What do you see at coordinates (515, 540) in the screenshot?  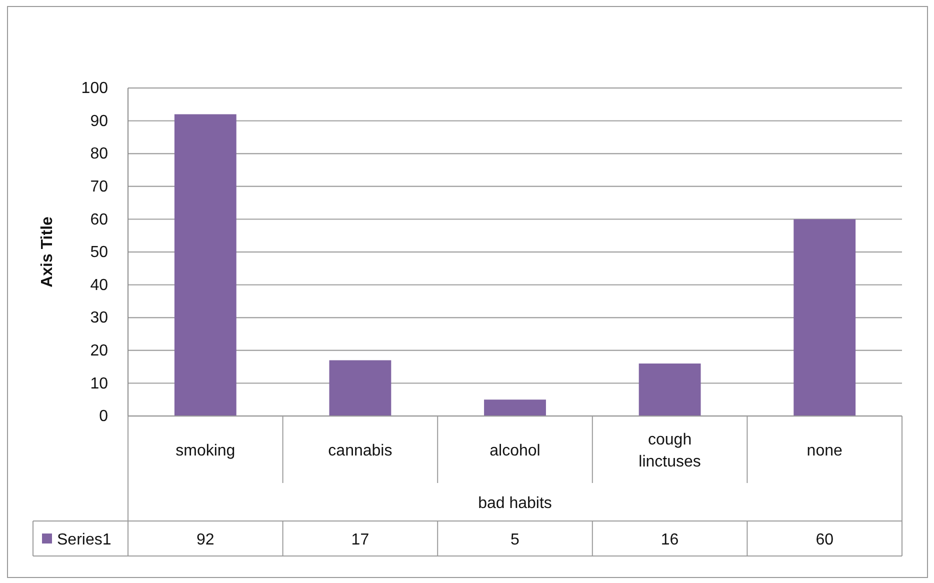 I see `data-label: 5` at bounding box center [515, 540].